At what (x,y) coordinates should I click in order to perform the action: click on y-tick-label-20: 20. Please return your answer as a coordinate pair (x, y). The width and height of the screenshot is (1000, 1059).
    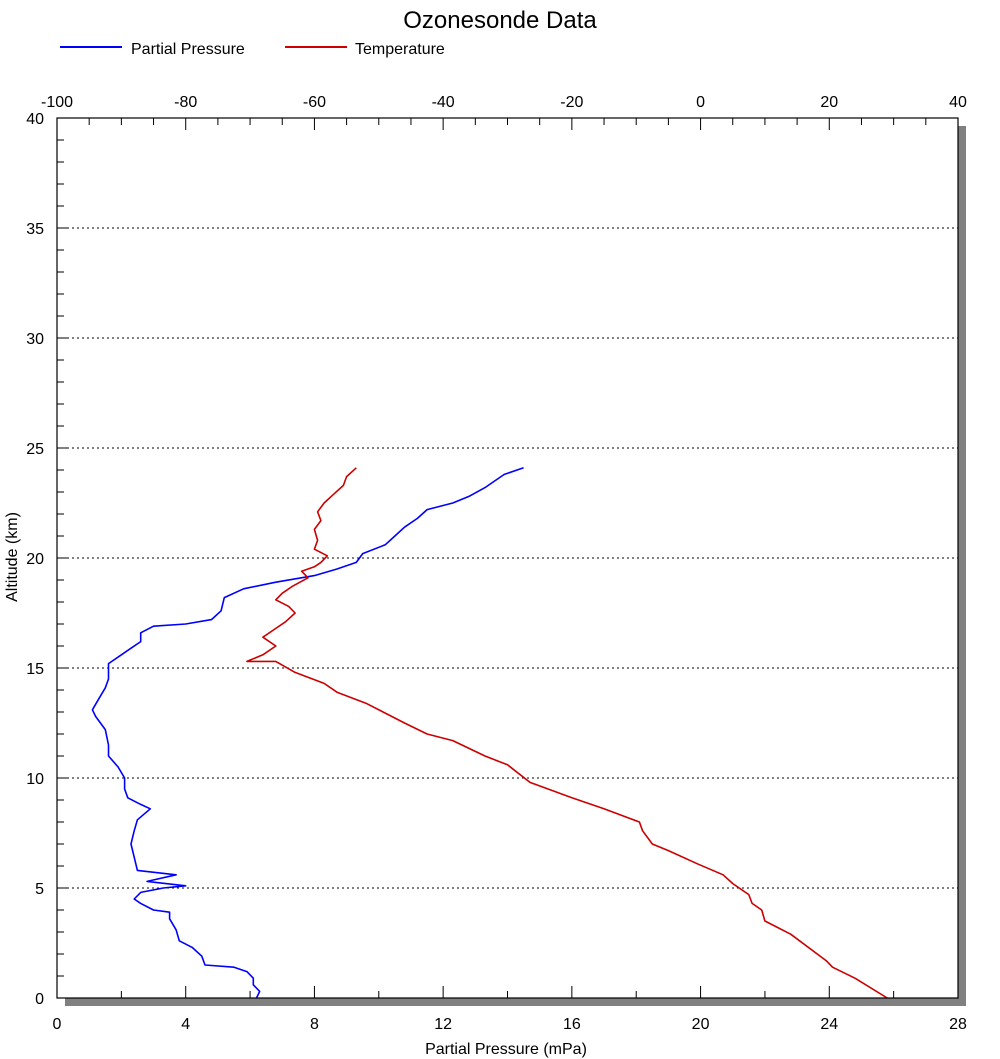
    Looking at the image, I should click on (35, 559).